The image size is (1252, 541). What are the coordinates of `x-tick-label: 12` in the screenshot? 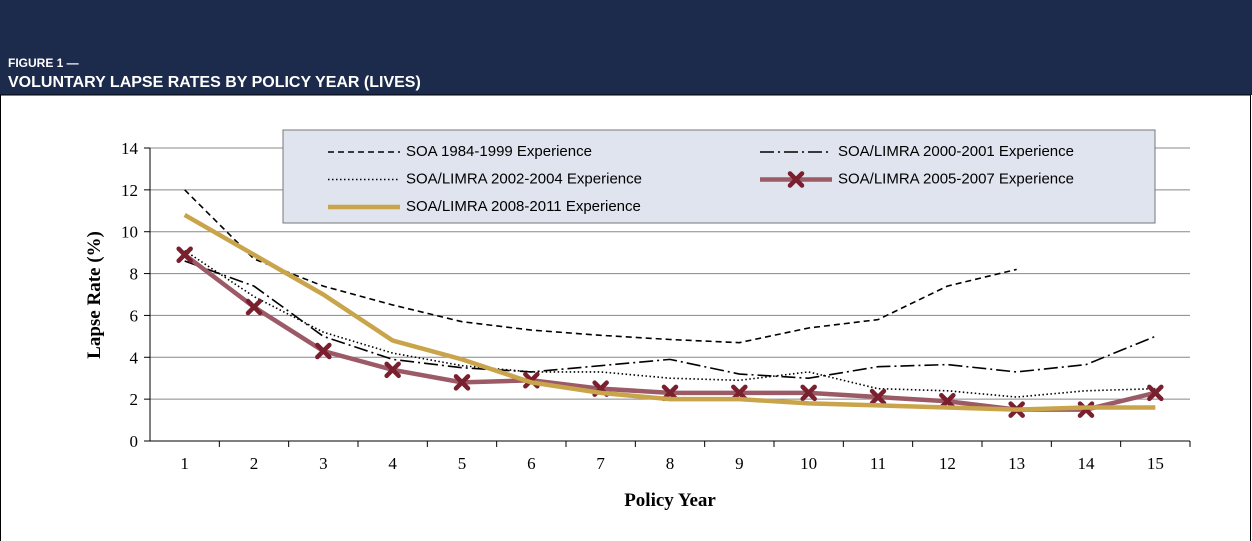 It's located at (947, 463).